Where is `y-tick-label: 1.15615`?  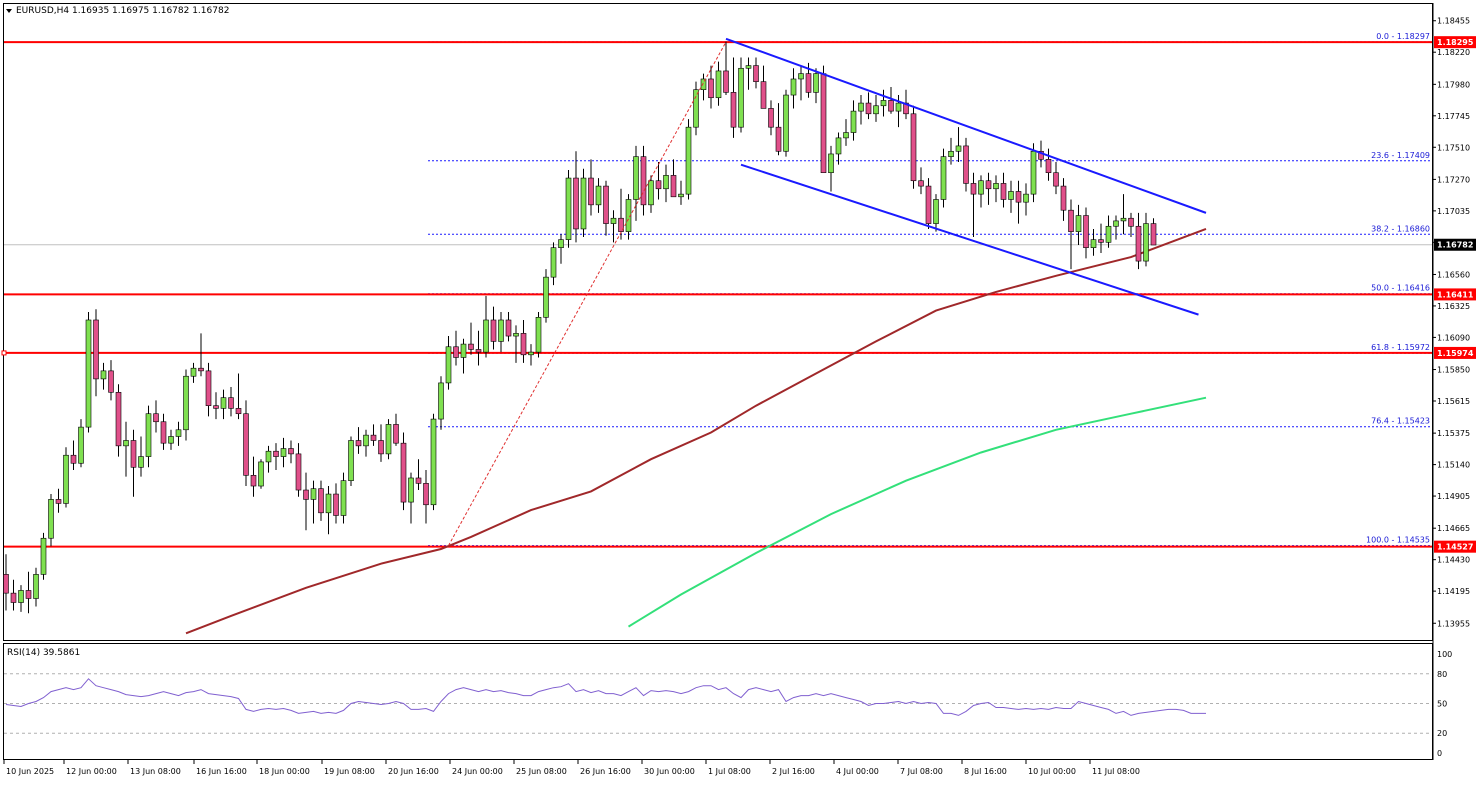 y-tick-label: 1.15615 is located at coordinates (1453, 401).